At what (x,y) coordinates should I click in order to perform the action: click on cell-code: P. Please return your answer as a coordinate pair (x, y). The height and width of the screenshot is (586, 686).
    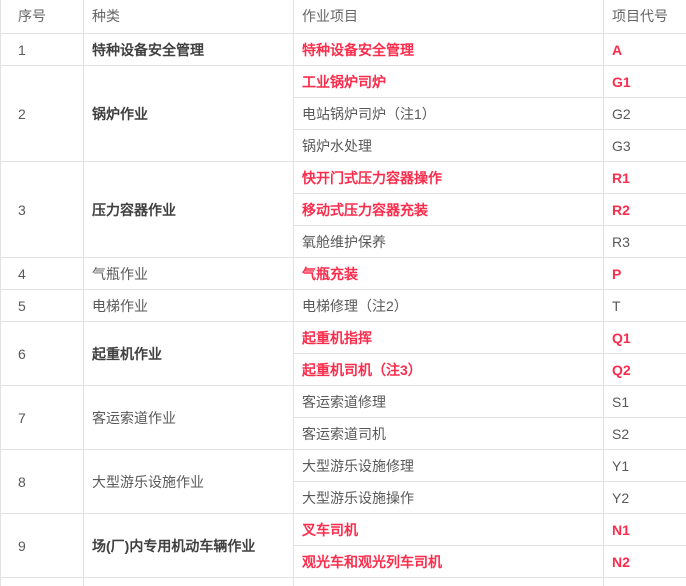
    Looking at the image, I should click on (644, 273).